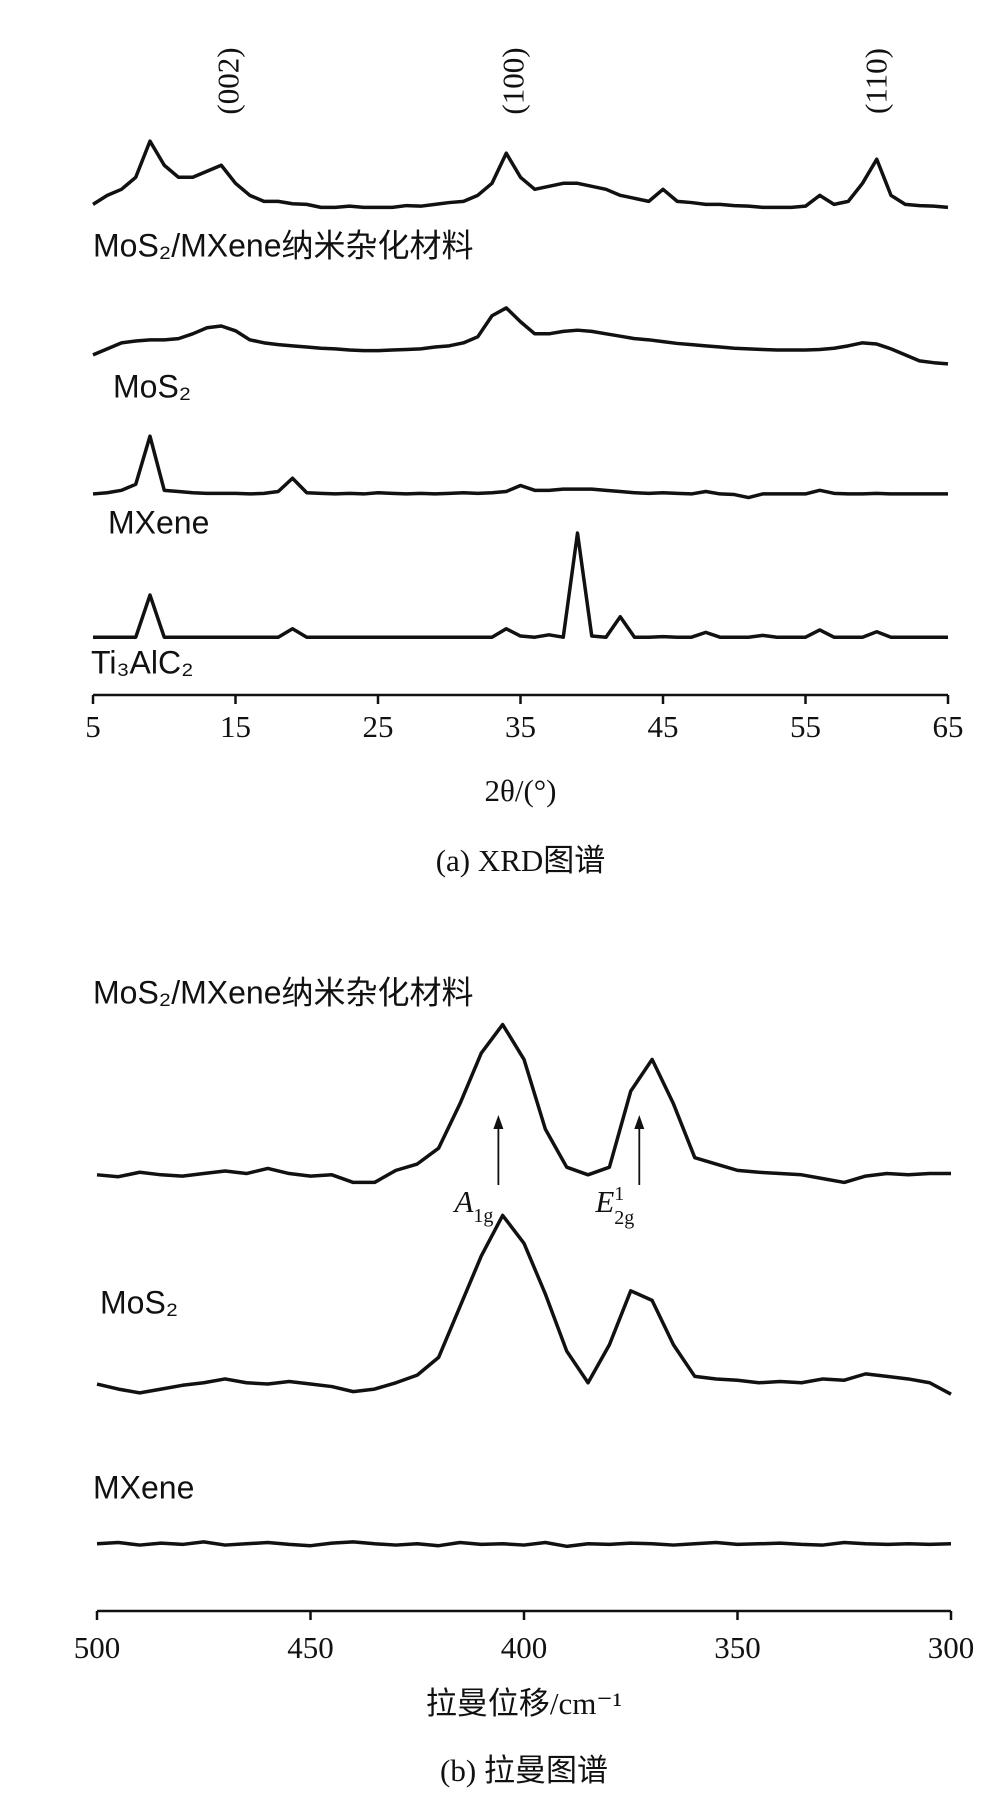 Image resolution: width=1000 pixels, height=1819 pixels. What do you see at coordinates (235, 726) in the screenshot?
I see `x-tick-label: 15` at bounding box center [235, 726].